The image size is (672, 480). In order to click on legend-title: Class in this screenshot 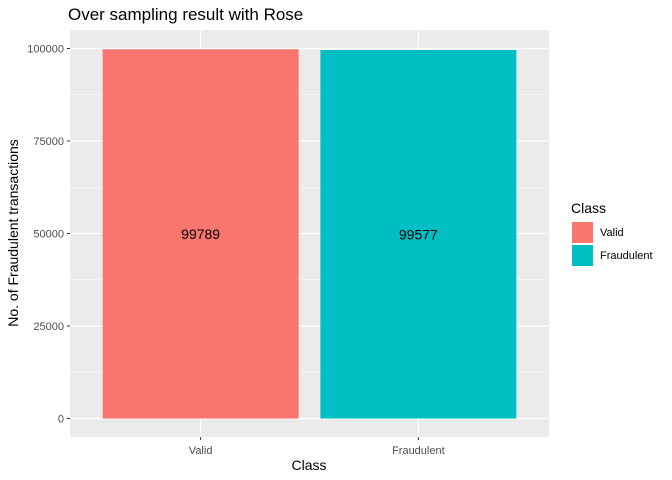, I will do `click(588, 208)`.